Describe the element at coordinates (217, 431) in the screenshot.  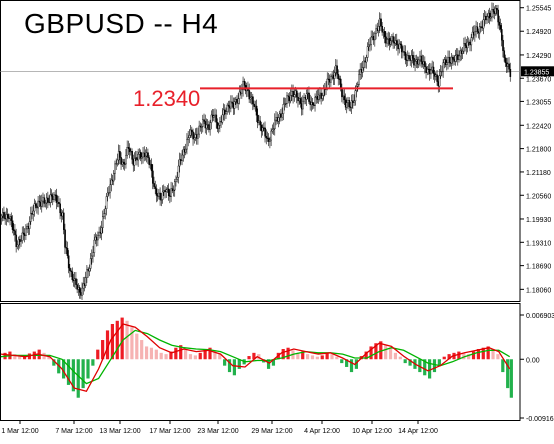
I see `time-tick-label: 23 Mar 12:00` at that location.